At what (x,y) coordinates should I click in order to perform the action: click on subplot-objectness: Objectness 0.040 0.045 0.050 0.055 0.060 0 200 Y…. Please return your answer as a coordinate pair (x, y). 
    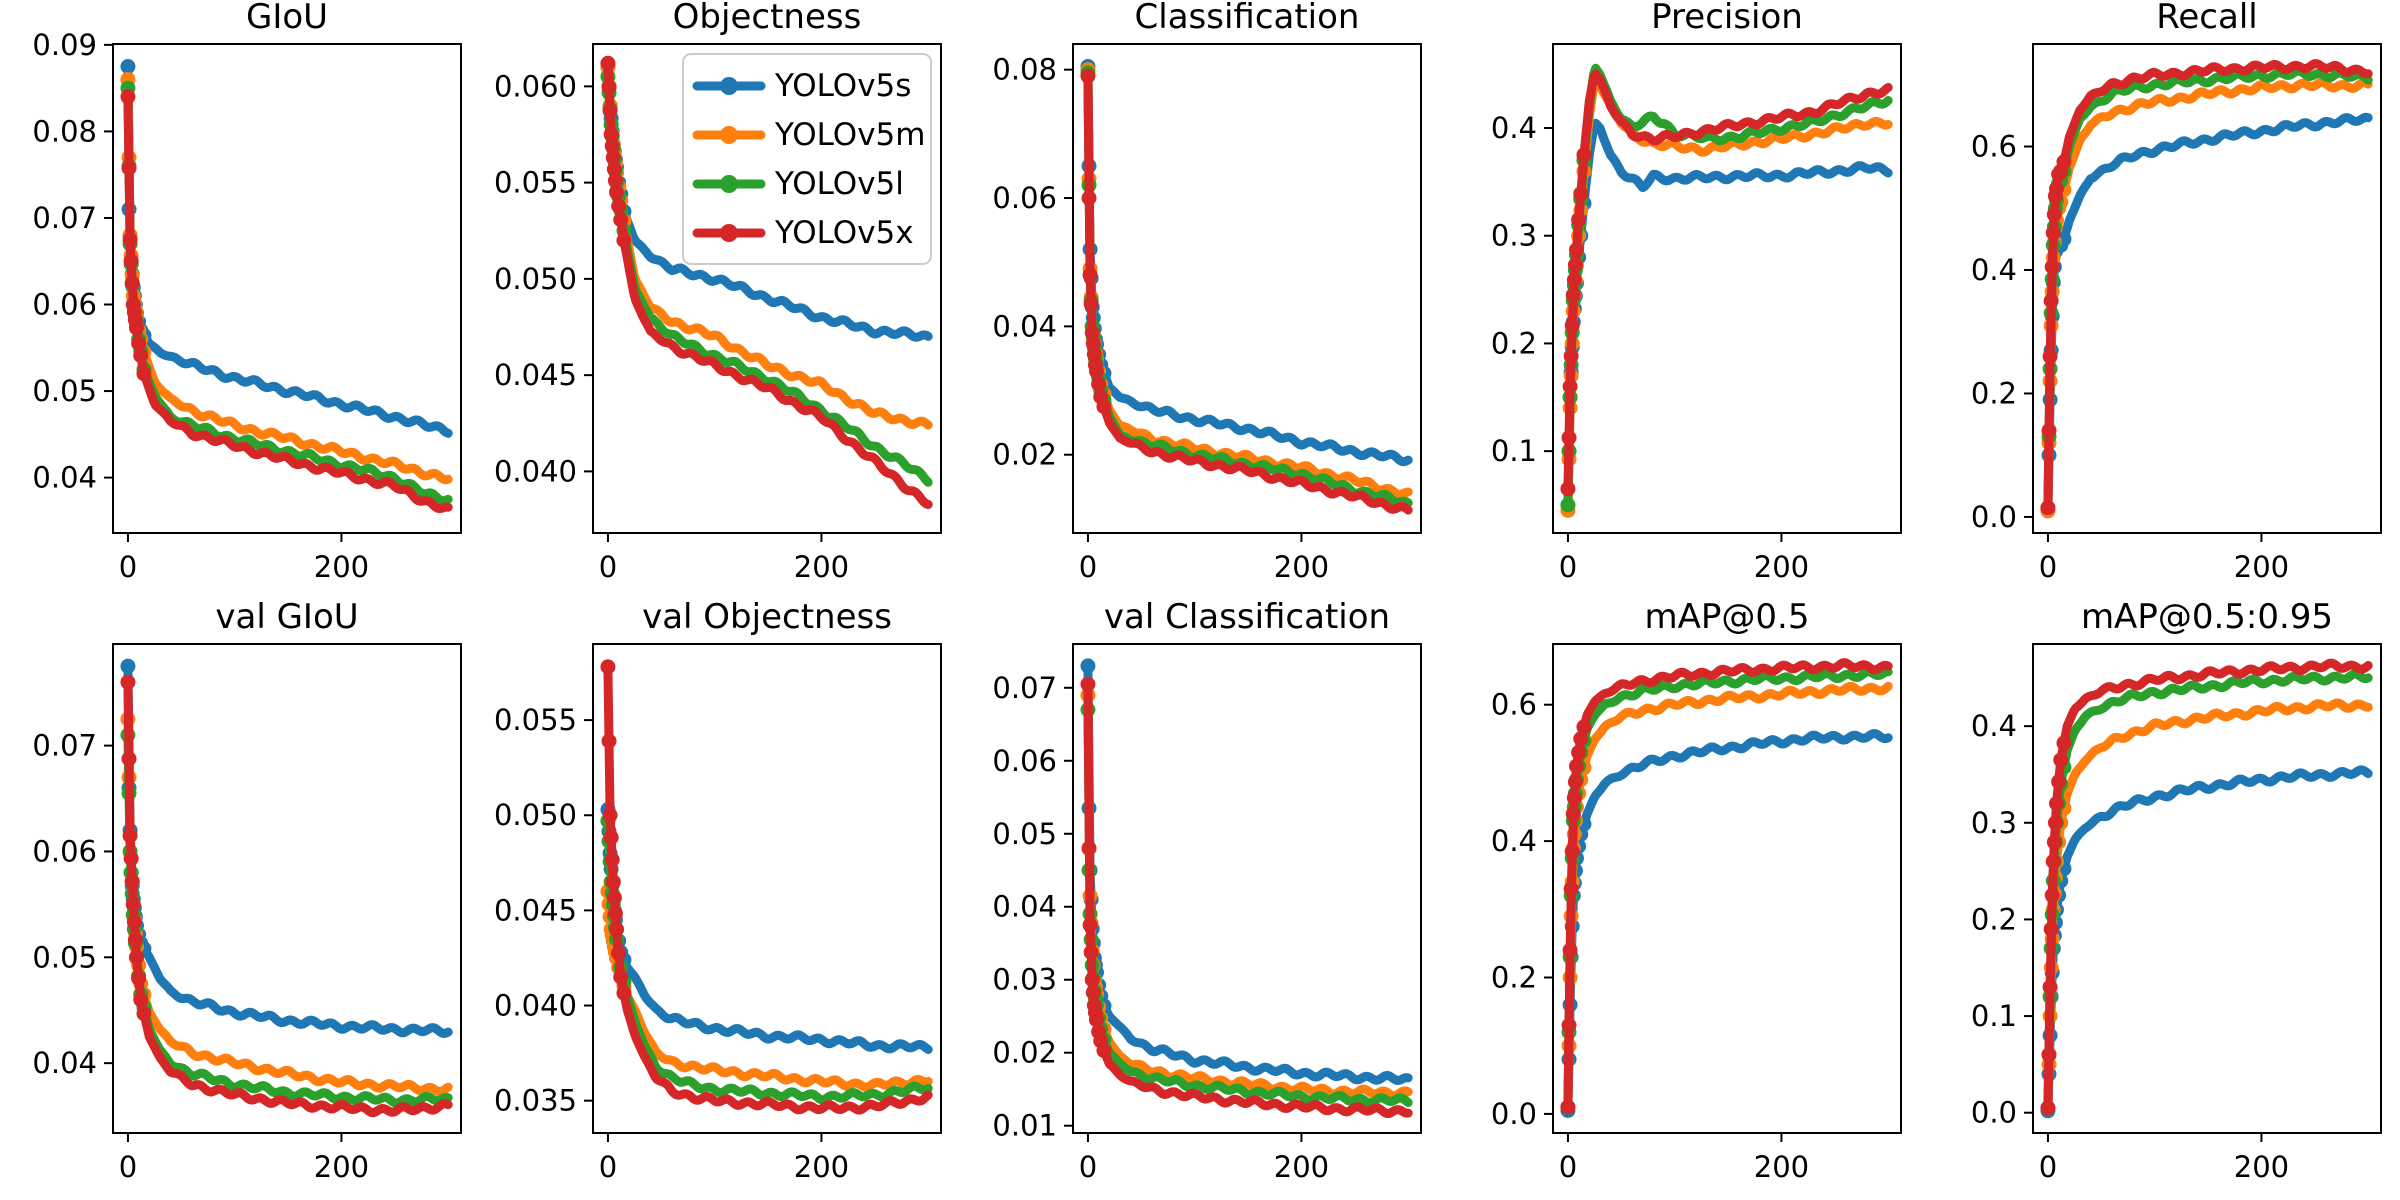
    Looking at the image, I should click on (718, 292).